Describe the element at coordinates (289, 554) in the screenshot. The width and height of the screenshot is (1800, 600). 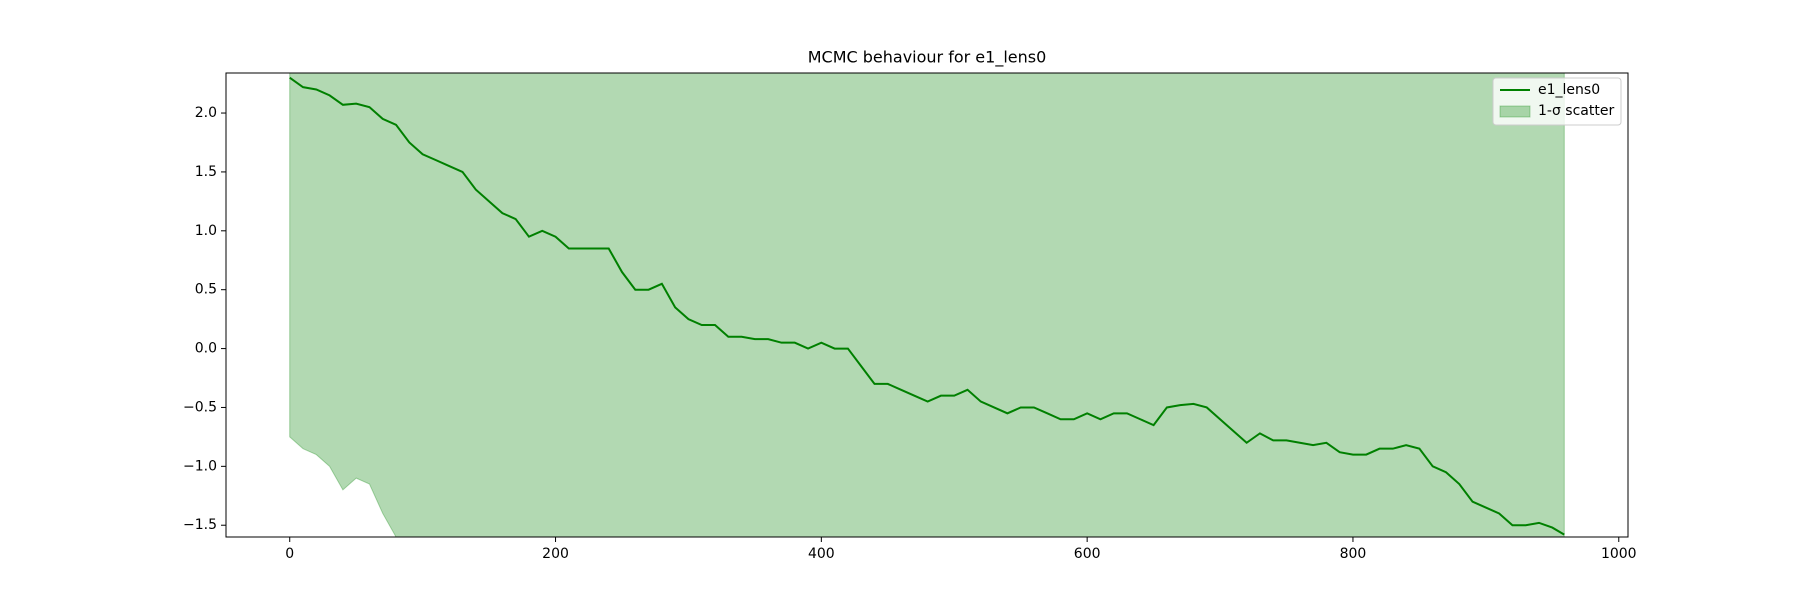
I see `x-tick-label: 0` at that location.